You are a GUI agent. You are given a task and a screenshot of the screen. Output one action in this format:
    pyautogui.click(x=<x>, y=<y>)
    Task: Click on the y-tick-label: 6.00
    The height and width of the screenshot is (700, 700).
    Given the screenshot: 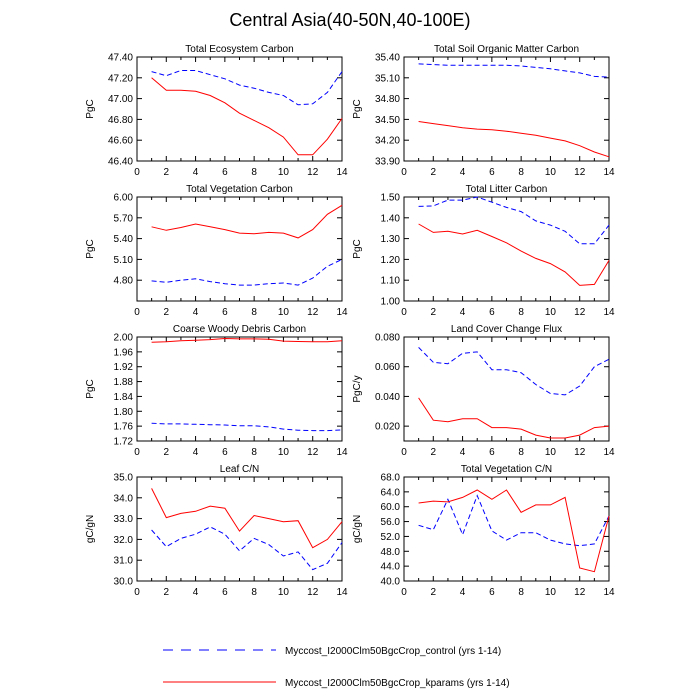 What is the action you would take?
    pyautogui.click(x=124, y=198)
    